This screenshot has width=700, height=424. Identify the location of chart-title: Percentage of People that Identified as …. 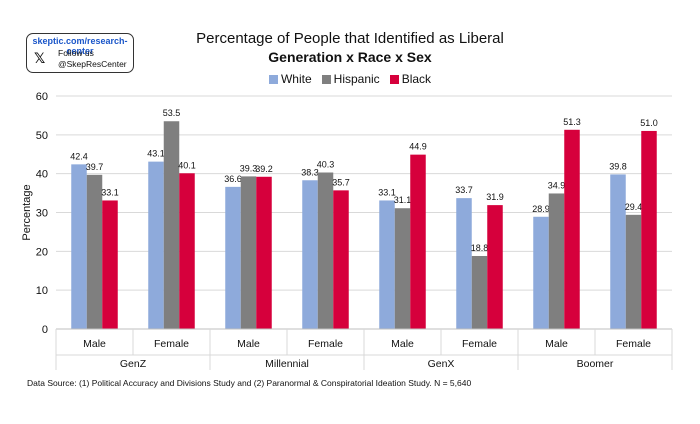
(350, 38).